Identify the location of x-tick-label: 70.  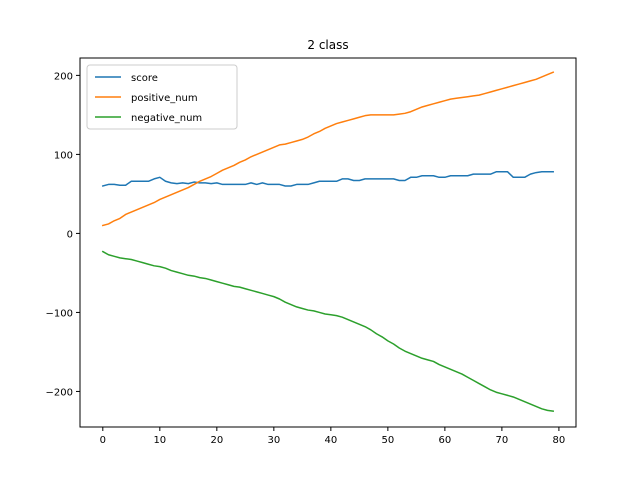
(502, 440).